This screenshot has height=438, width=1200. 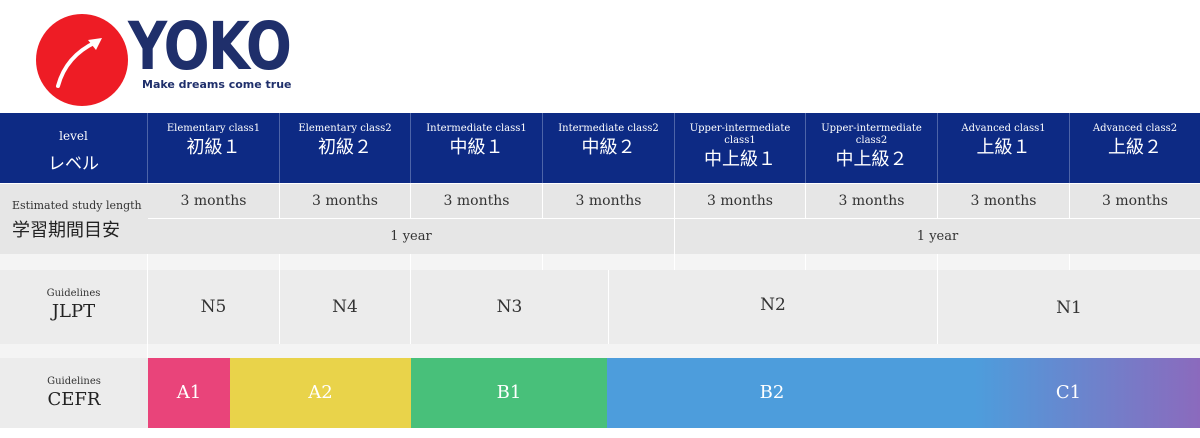 What do you see at coordinates (74, 148) in the screenshot?
I see `level-header-label: level レベル` at bounding box center [74, 148].